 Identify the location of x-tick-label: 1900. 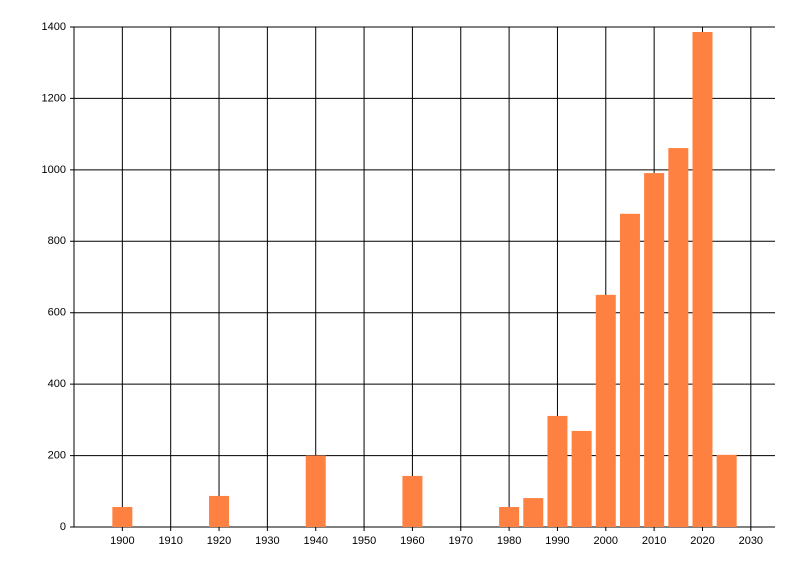
(122, 541).